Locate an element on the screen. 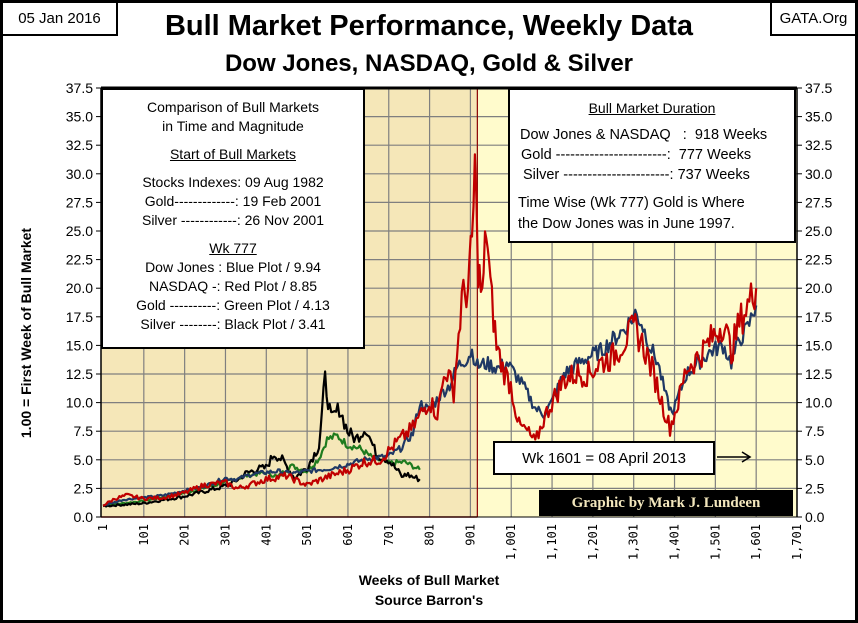 This screenshot has width=858, height=623. start-silver: Silver ------------: 26 Nov 2001 is located at coordinates (232, 220).